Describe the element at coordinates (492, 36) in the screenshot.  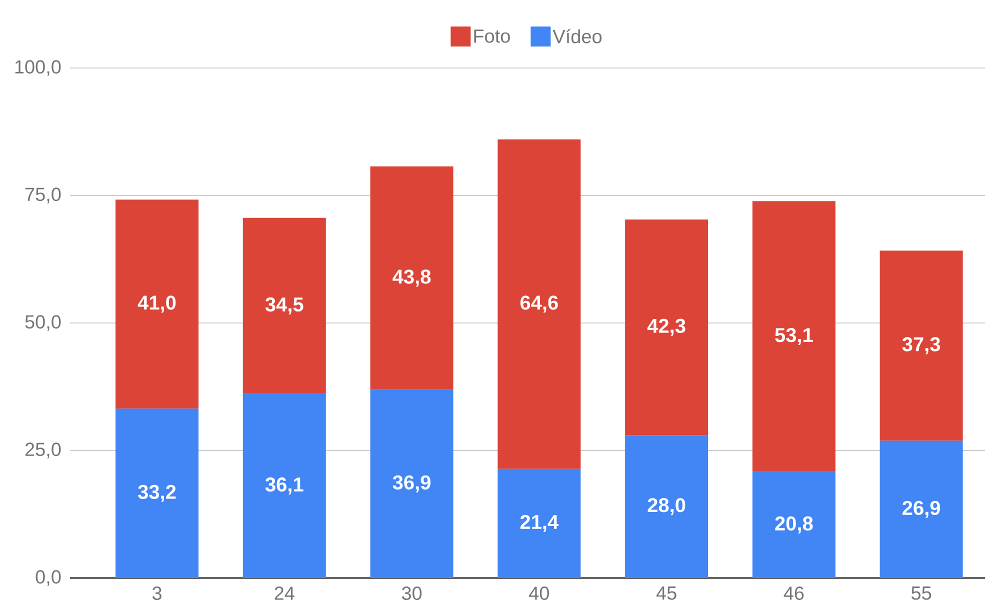
I see `legend-label: Foto` at that location.